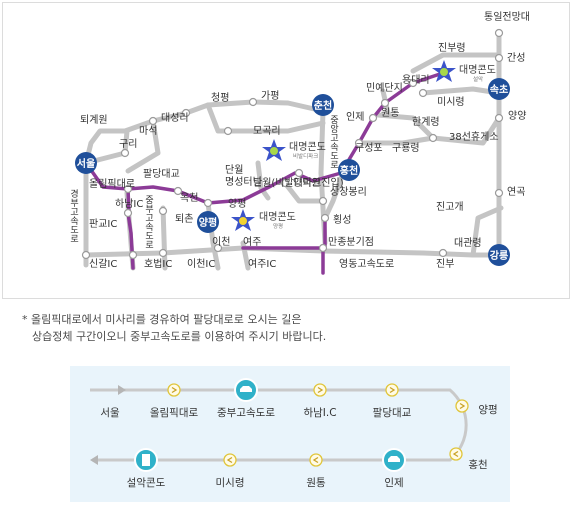 The width and height of the screenshot is (573, 515). Describe the element at coordinates (351, 242) in the screenshot. I see `place-label: 만종분기점` at that location.